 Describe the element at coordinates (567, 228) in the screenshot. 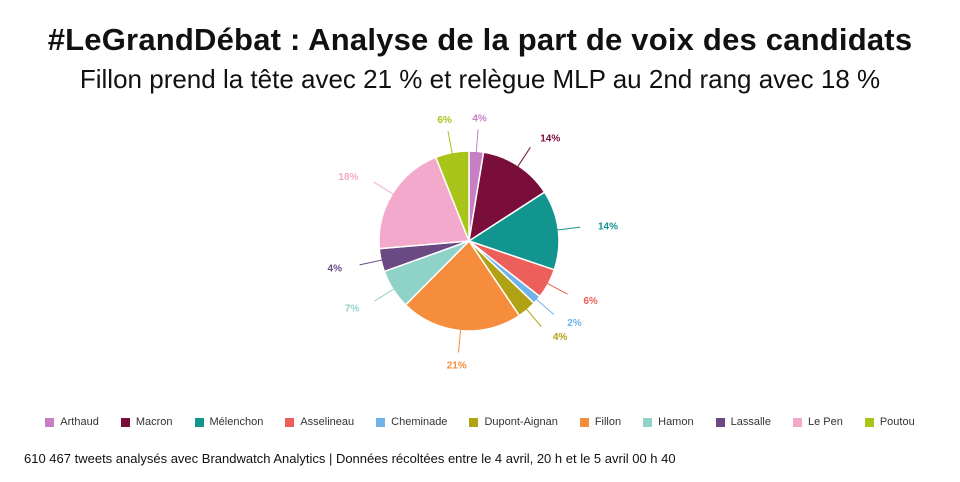

I see `leader-line-melenchon` at that location.